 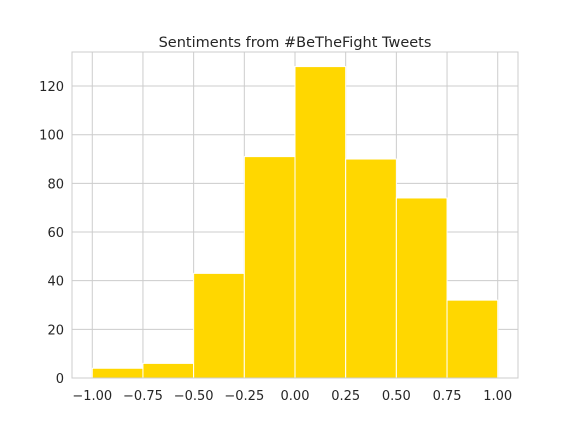 What do you see at coordinates (60, 379) in the screenshot?
I see `y-tick-label: 0` at bounding box center [60, 379].